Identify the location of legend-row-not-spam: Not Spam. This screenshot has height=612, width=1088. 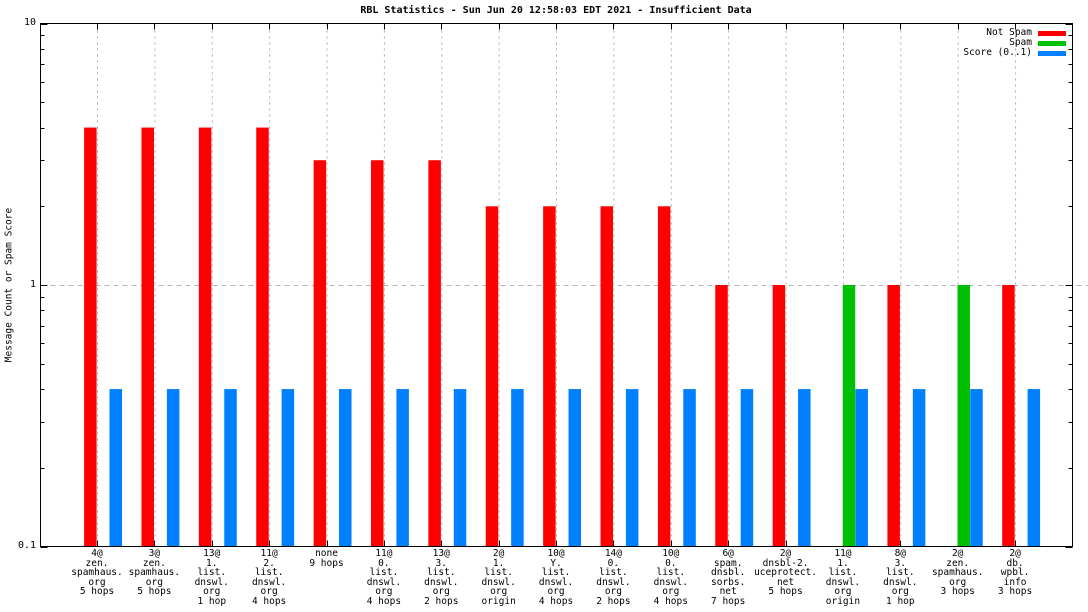
(1014, 33).